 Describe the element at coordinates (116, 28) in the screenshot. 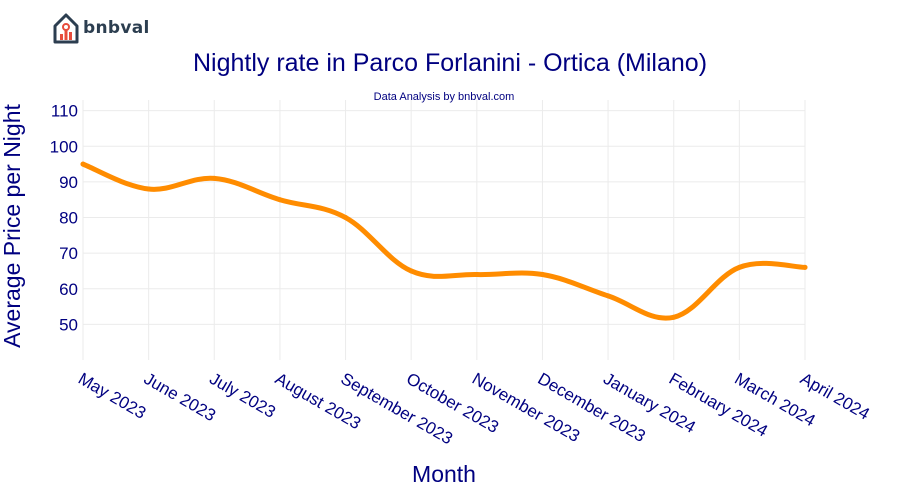

I see `brand-name: bnbval` at that location.